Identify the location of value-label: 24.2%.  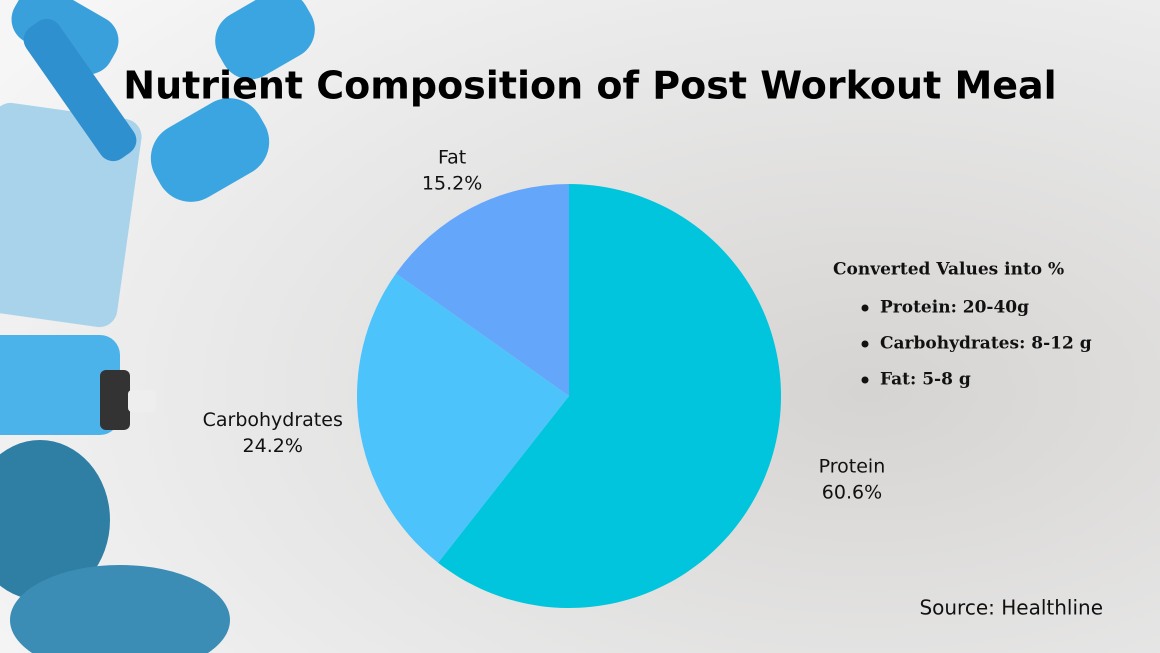
(273, 446).